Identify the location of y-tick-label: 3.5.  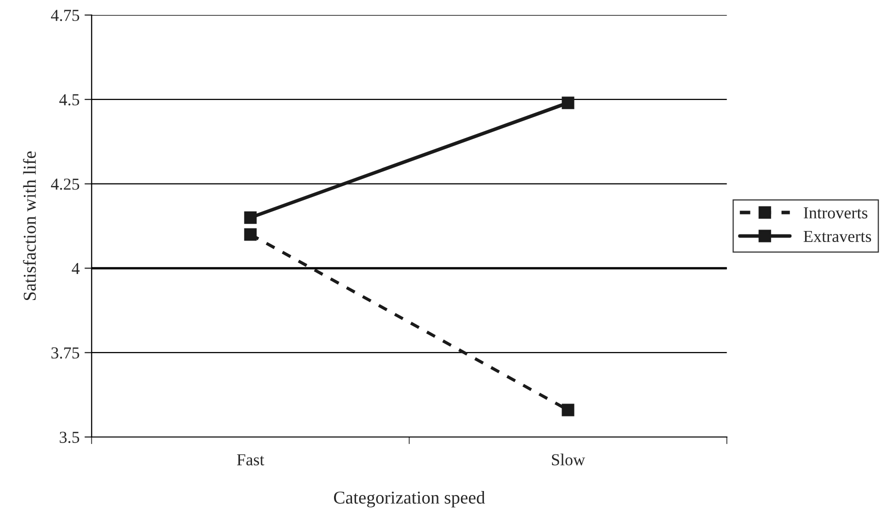
(70, 438).